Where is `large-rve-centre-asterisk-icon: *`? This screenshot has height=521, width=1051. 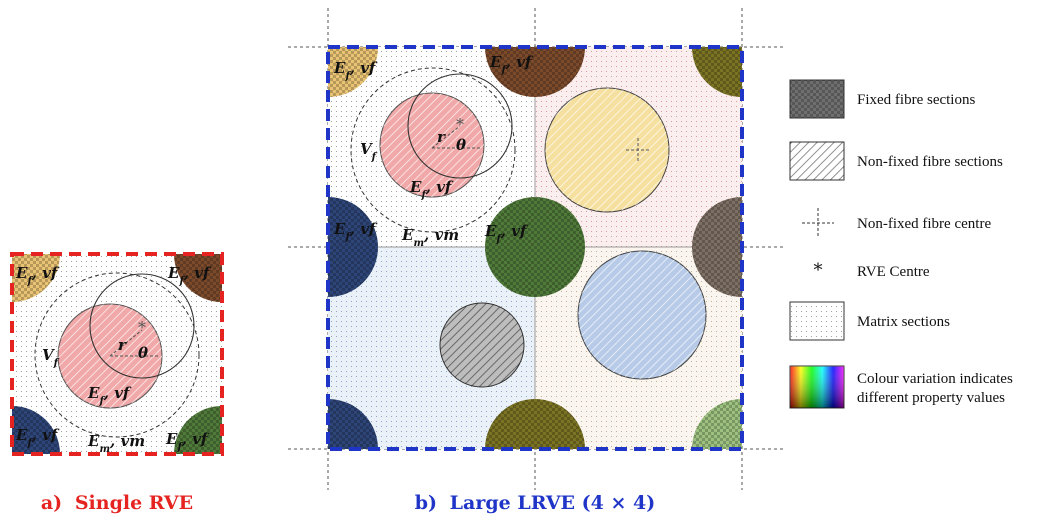 large-rve-centre-asterisk-icon: * is located at coordinates (460, 124).